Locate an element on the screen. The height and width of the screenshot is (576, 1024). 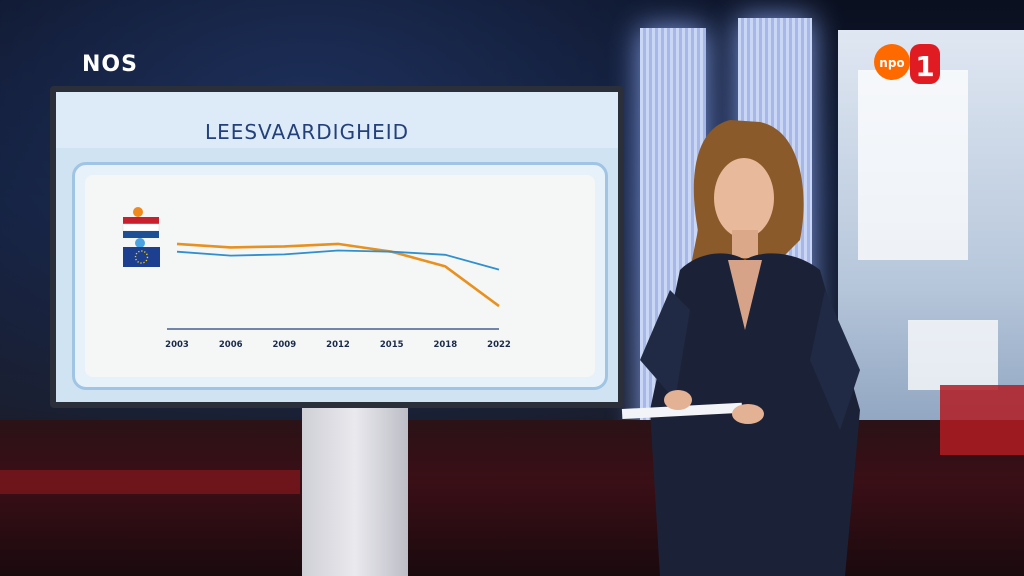
monitor-stand is located at coordinates (355, 492).